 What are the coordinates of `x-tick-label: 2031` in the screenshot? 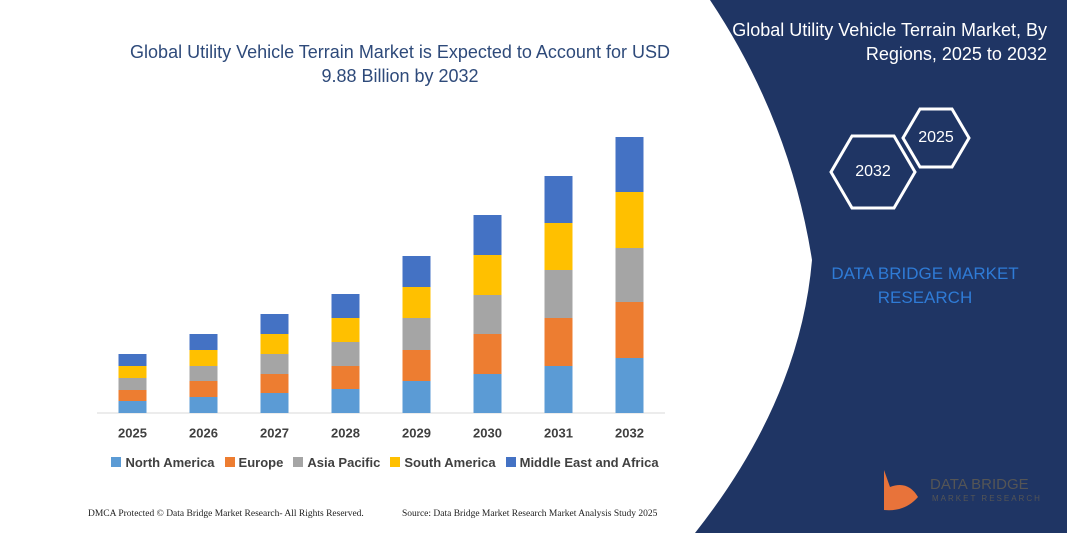 It's located at (558, 432).